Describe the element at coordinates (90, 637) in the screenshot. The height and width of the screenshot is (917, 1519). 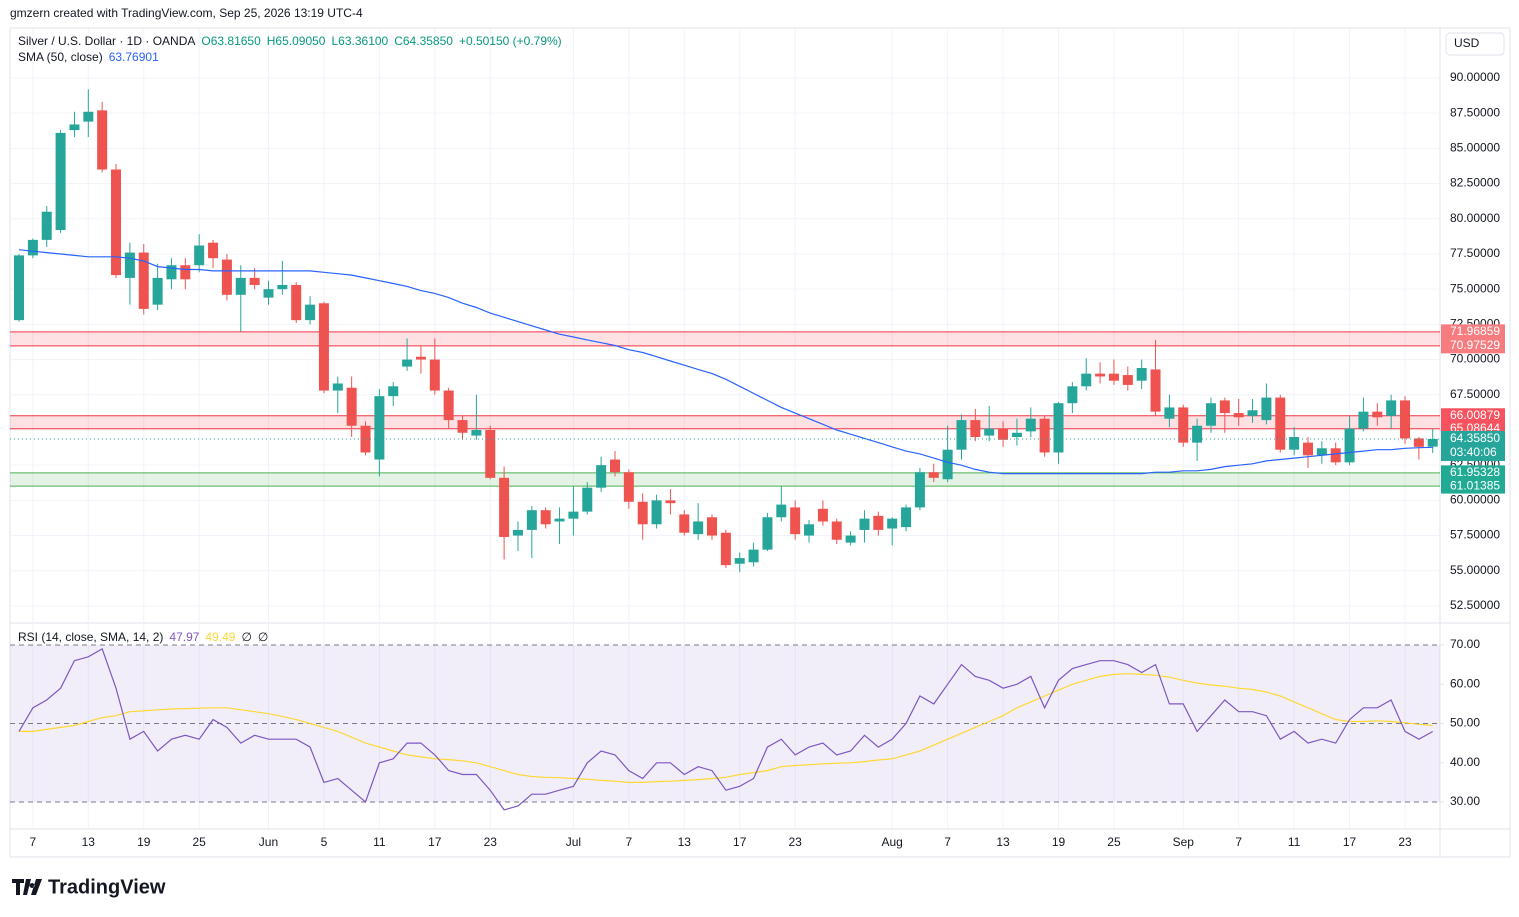
I see `rsi-legend: RSI (14, close, SMA, 14, 2)` at that location.